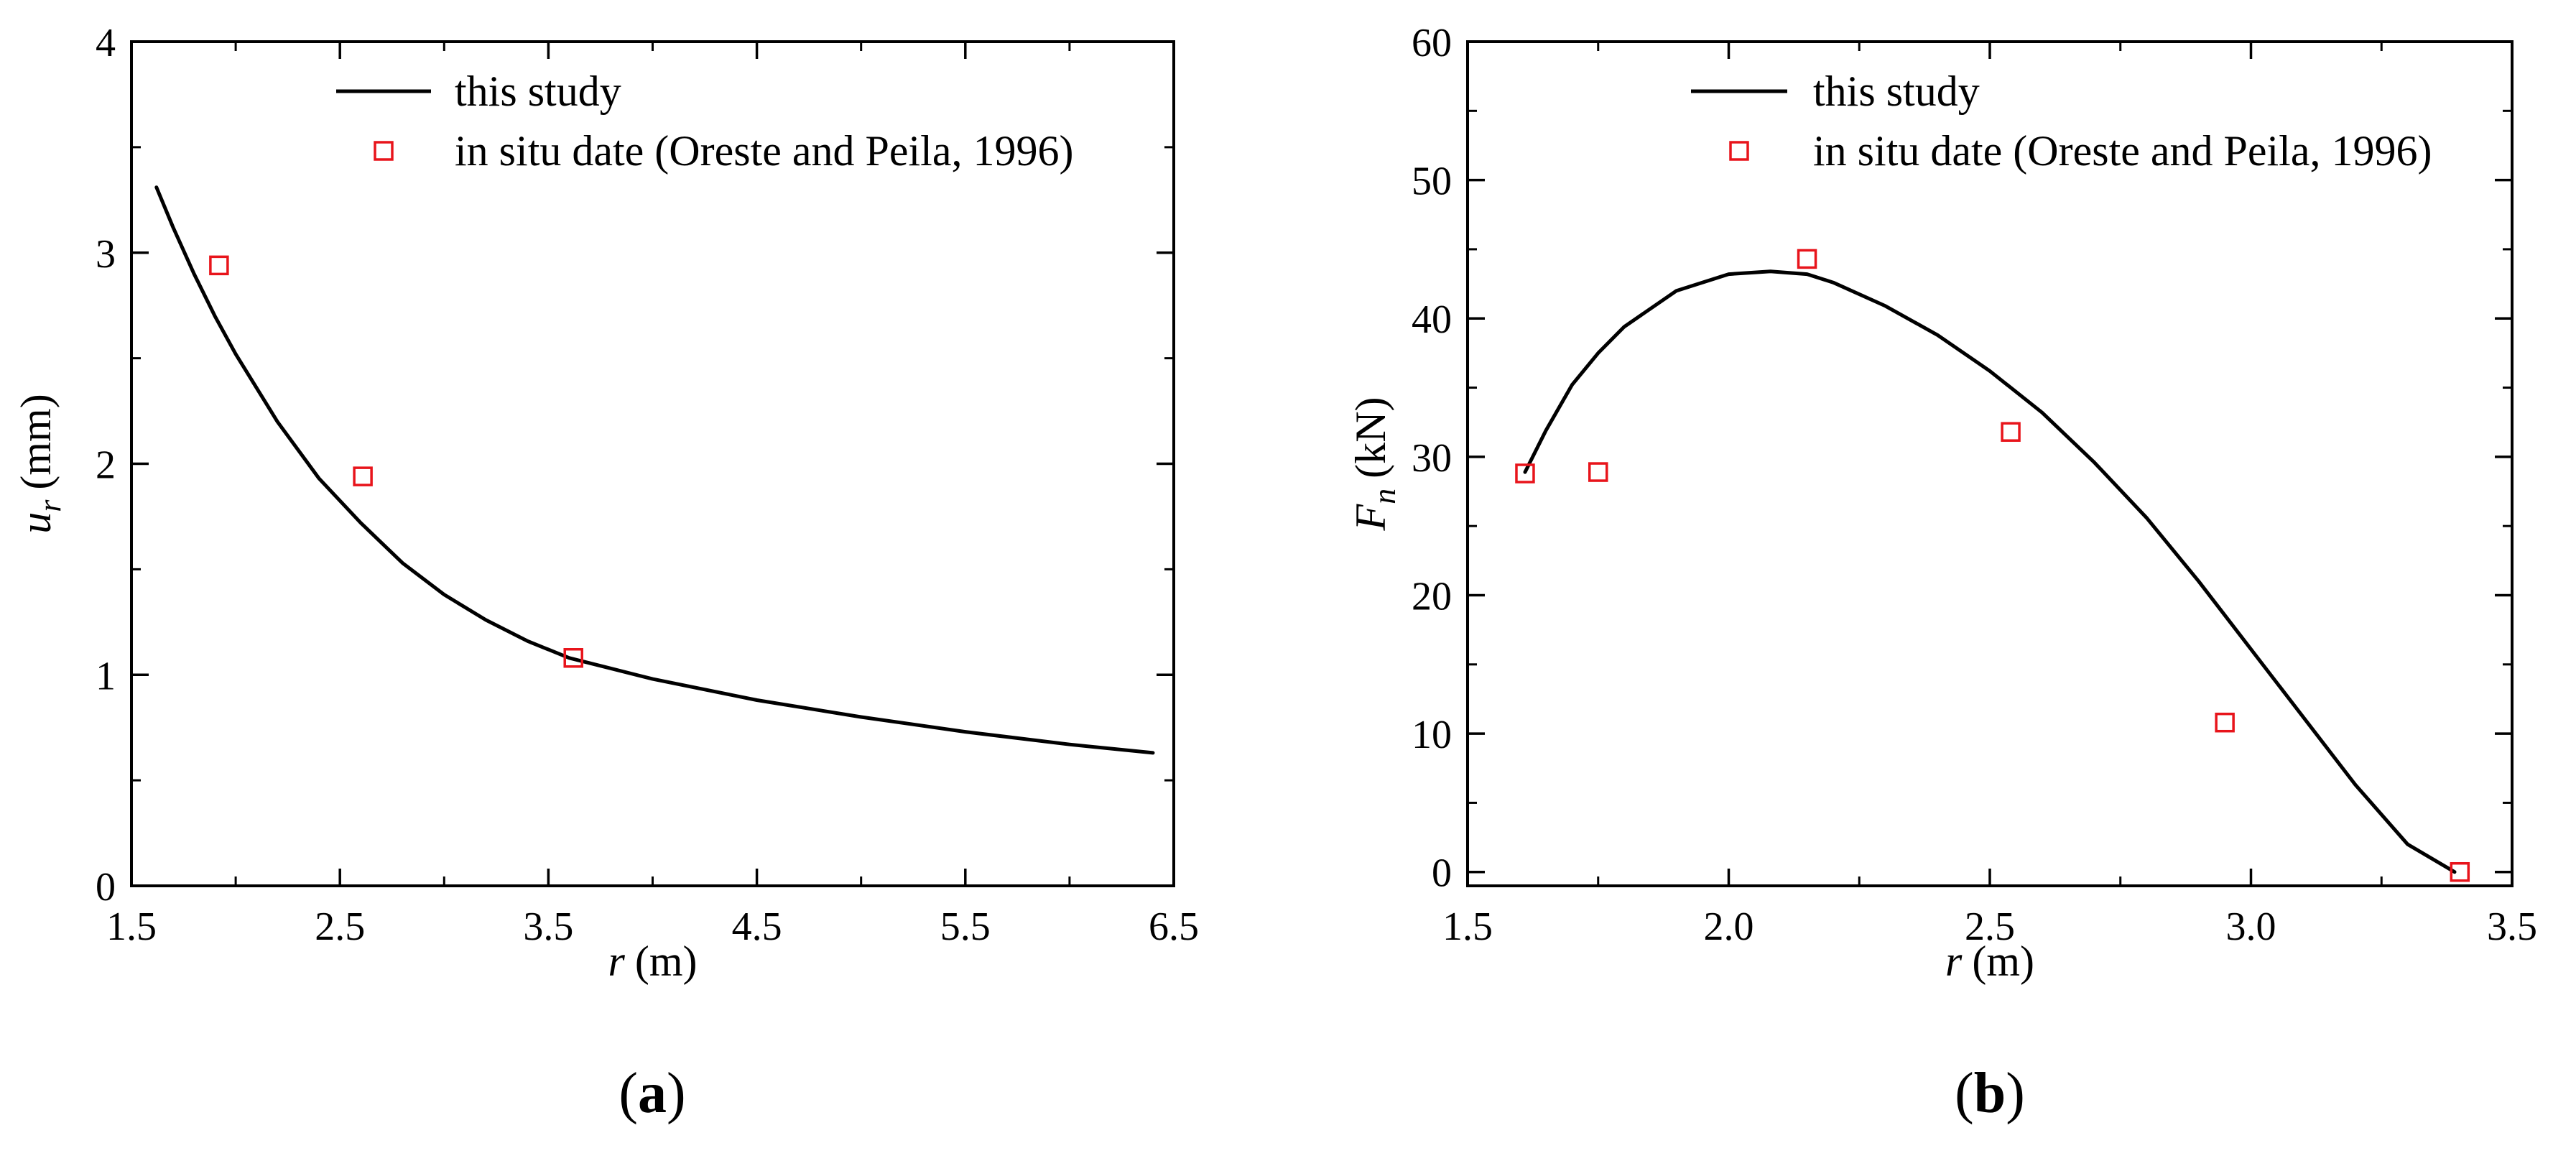 The width and height of the screenshot is (2576, 1161). Describe the element at coordinates (1432, 181) in the screenshot. I see `y-tick-label: 50` at that location.